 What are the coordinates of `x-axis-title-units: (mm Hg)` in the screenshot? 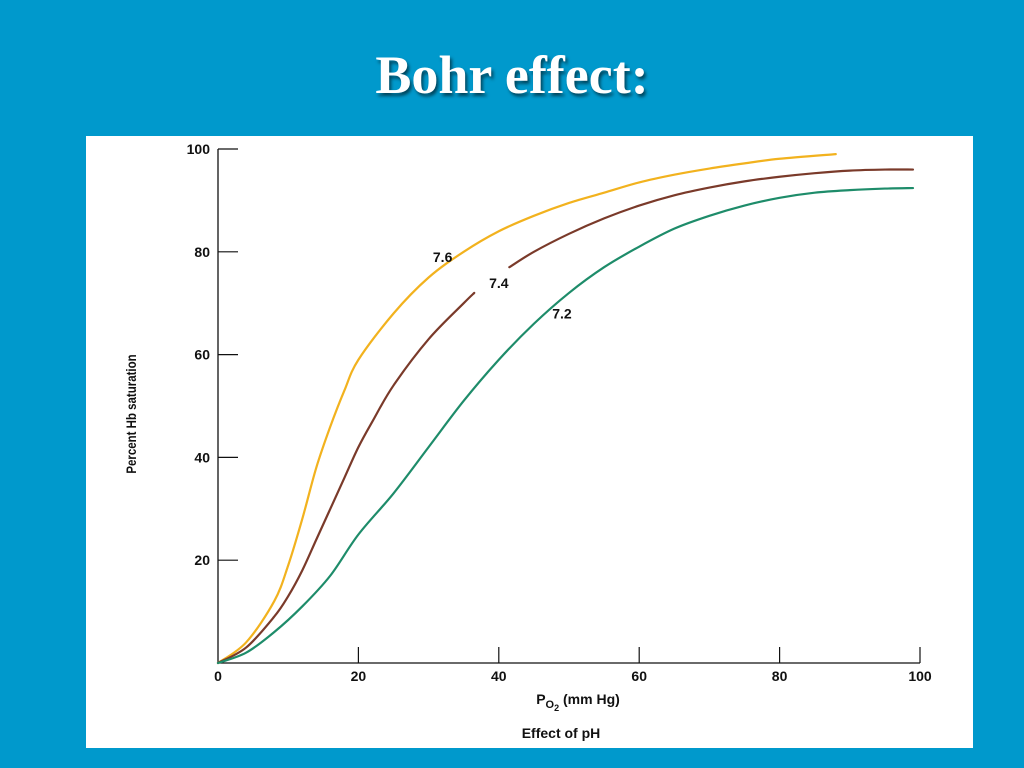 It's located at (589, 699).